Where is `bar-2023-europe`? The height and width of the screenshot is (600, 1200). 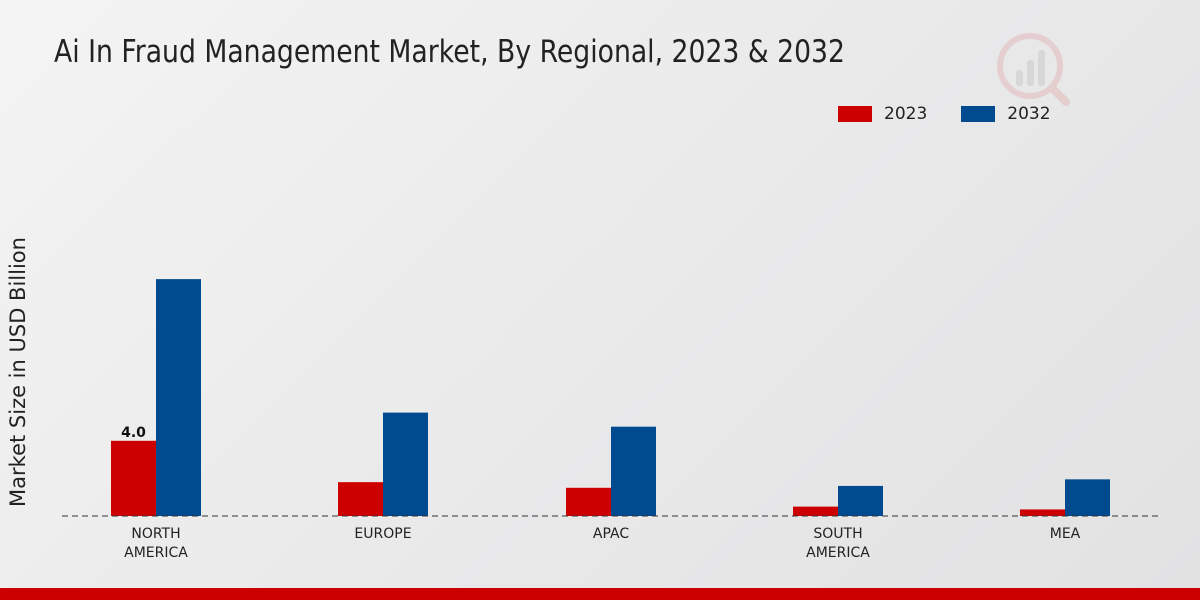 bar-2023-europe is located at coordinates (360, 499).